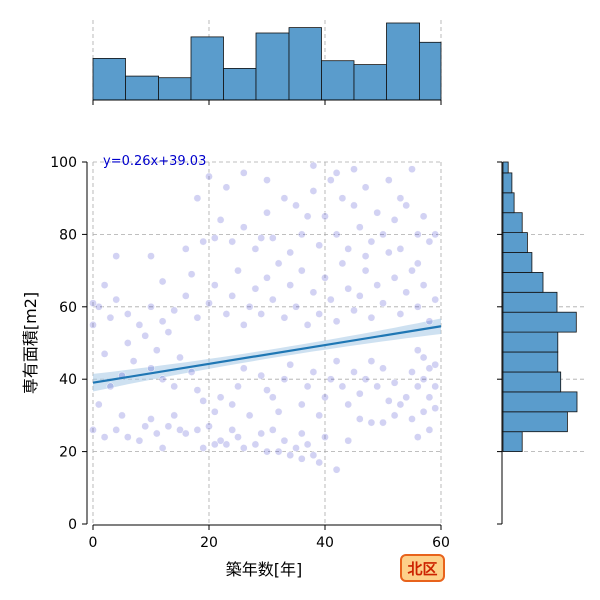 Image resolution: width=600 pixels, height=600 pixels. I want to click on regression-equation: y=0.26x+39.03, so click(154, 161).